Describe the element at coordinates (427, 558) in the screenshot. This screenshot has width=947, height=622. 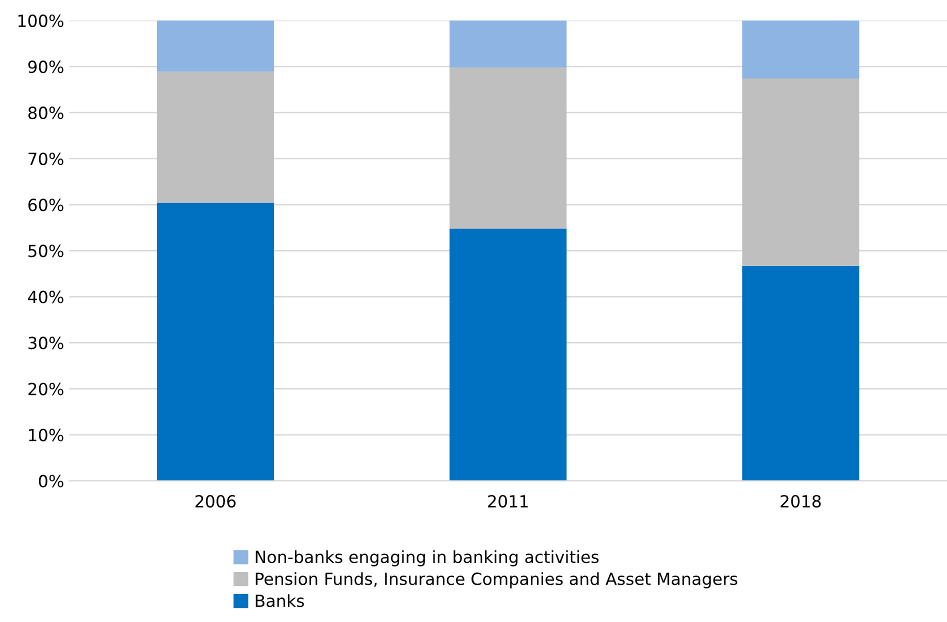
I see `legend-label: Non-banks engaging in banking activities` at that location.